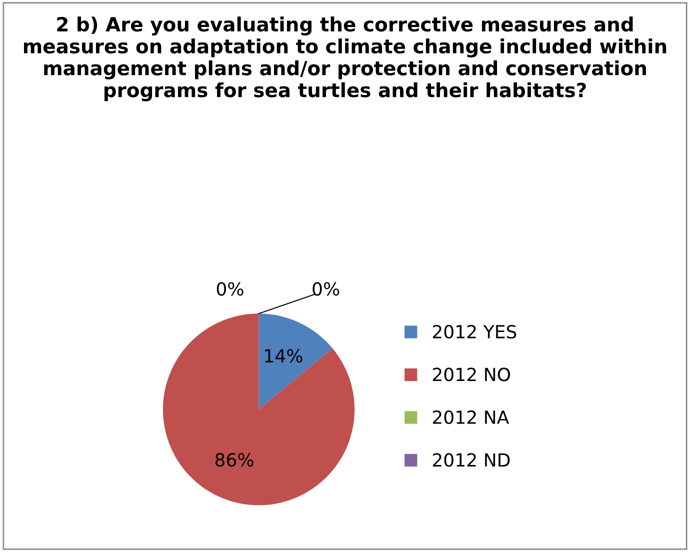 The image size is (690, 552). What do you see at coordinates (234, 460) in the screenshot?
I see `data-label: 86%` at bounding box center [234, 460].